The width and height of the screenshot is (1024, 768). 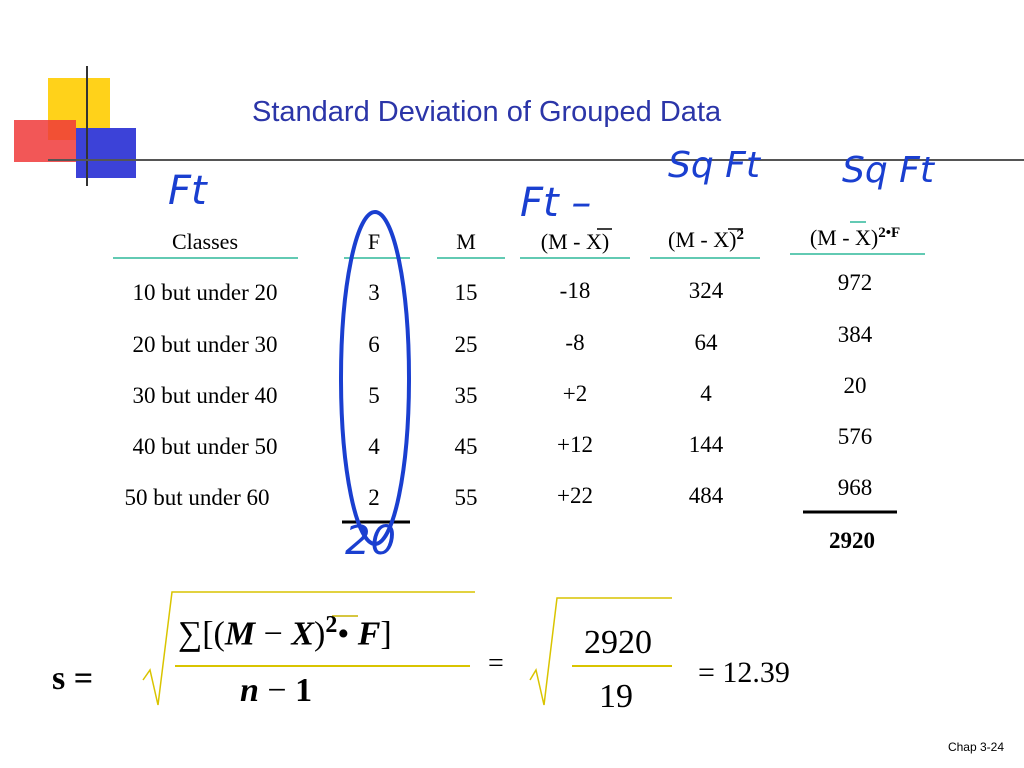 What do you see at coordinates (370, 541) in the screenshot?
I see `handwriting: 20` at bounding box center [370, 541].